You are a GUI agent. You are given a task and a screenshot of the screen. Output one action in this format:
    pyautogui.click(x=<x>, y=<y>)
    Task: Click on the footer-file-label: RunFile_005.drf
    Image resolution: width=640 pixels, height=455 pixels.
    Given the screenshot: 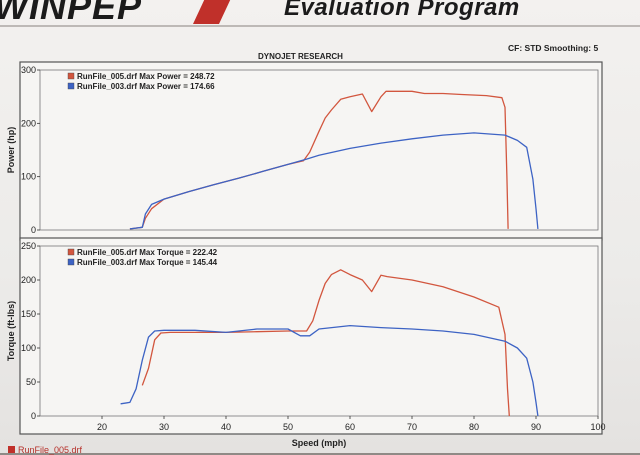 What is the action you would take?
    pyautogui.click(x=45, y=450)
    